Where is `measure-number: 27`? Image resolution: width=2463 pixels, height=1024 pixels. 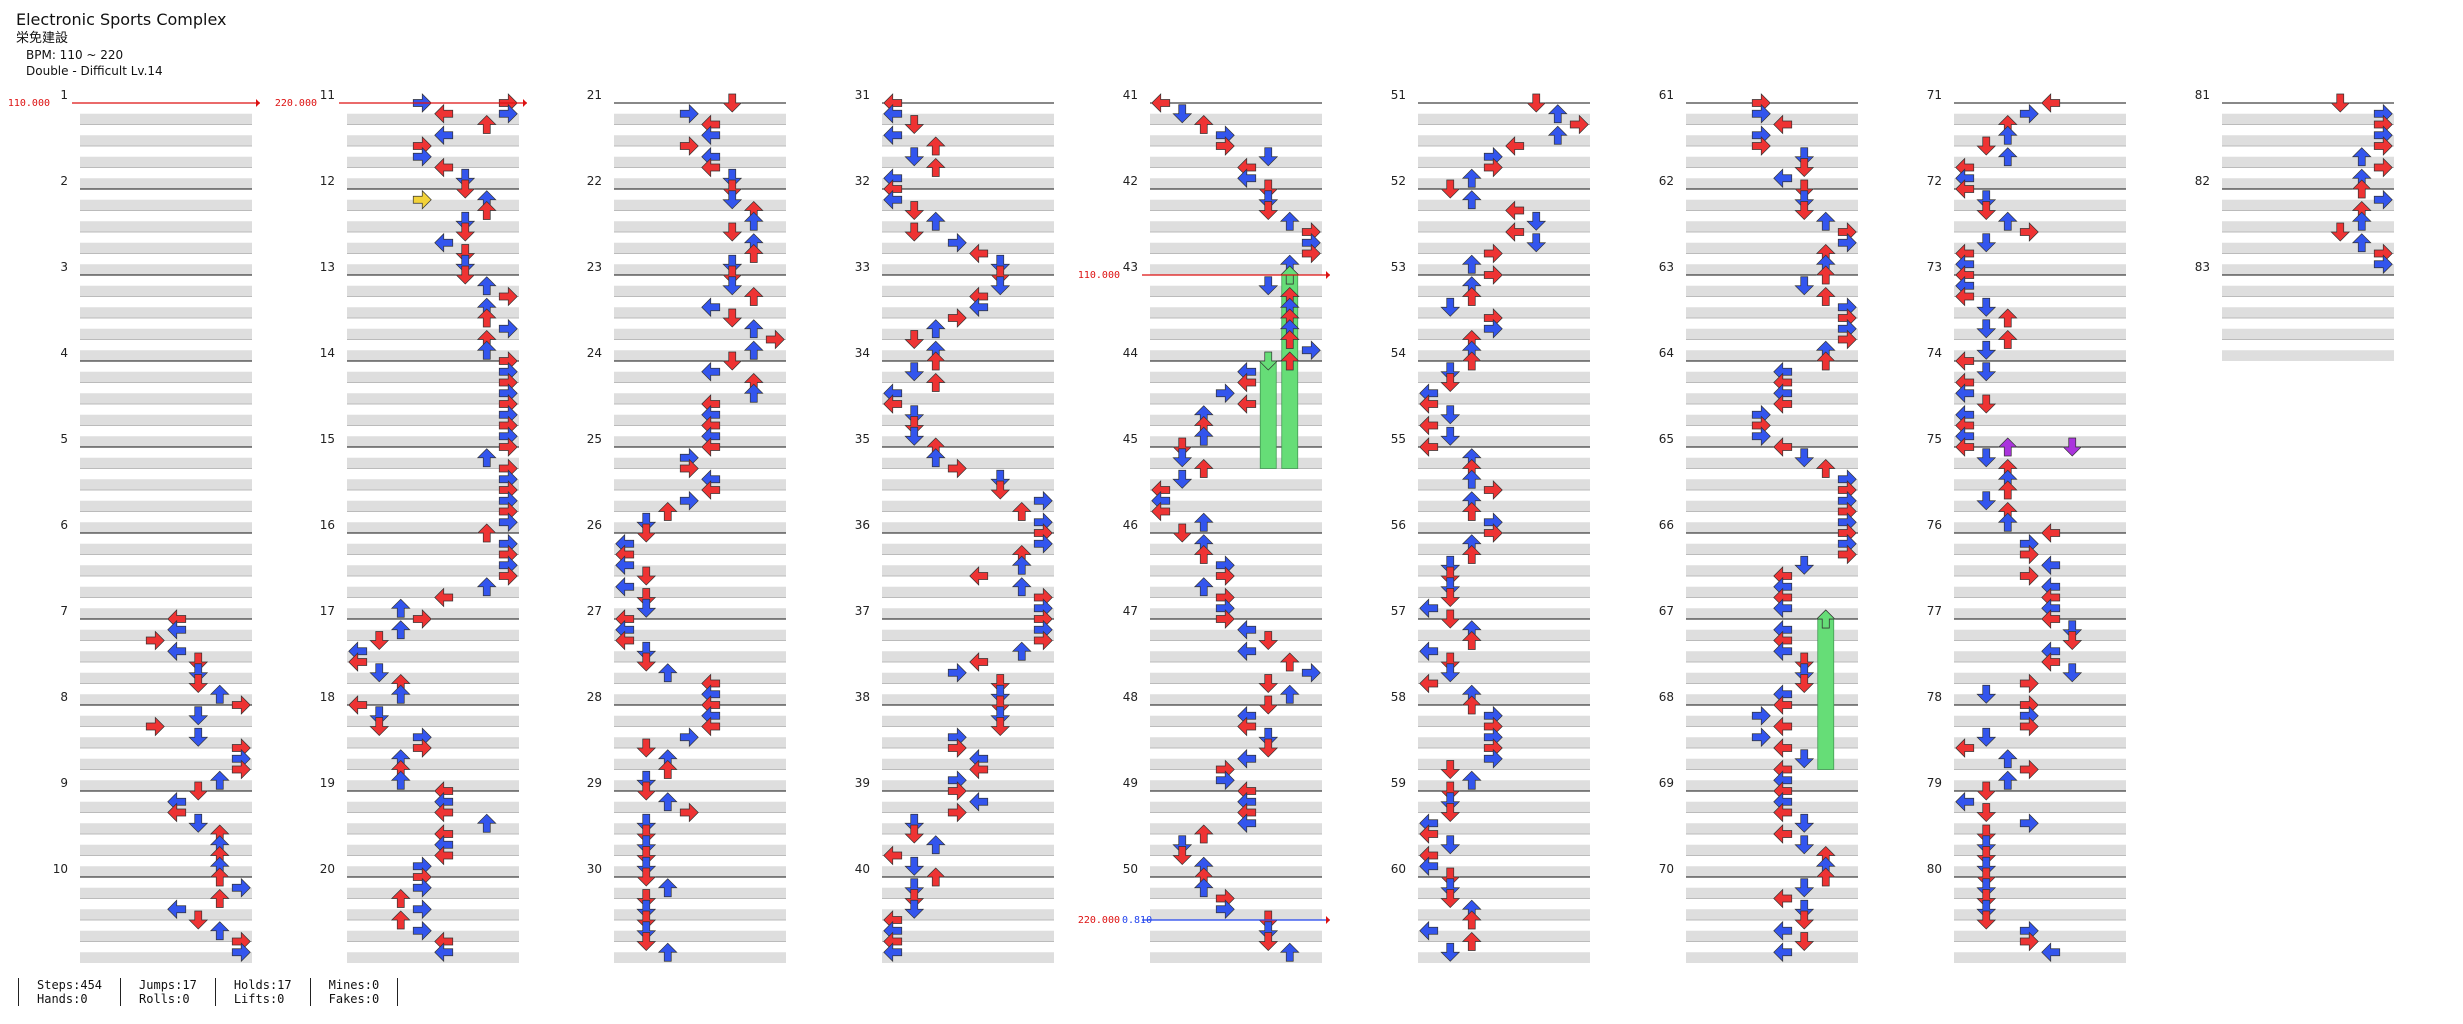 measure-number: 27 is located at coordinates (594, 611).